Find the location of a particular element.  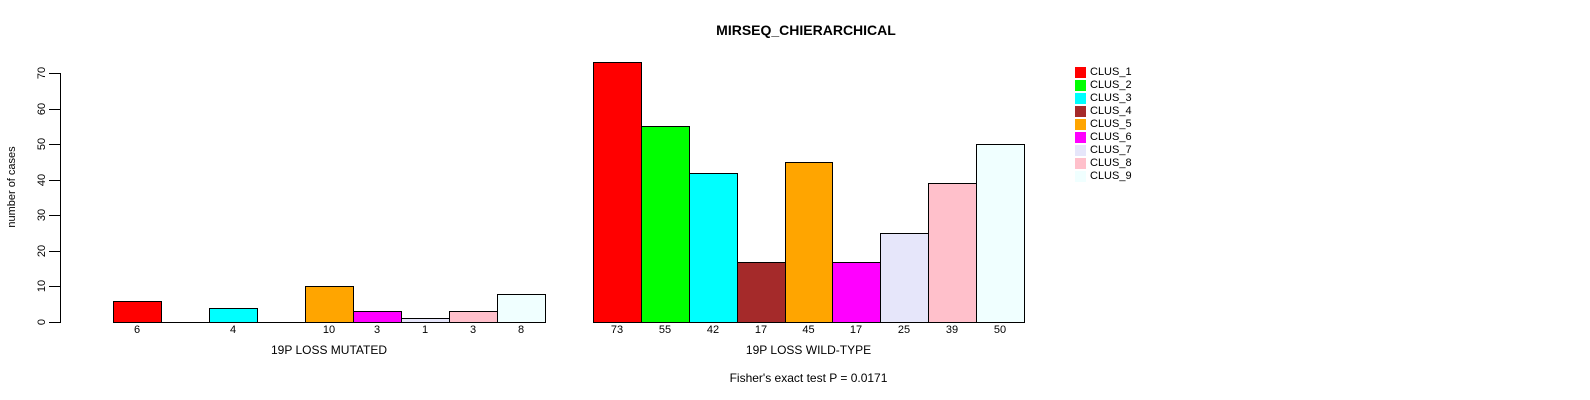

fisher-test-annotation: Fisher's exact test P = 0.0171 is located at coordinates (808, 378).